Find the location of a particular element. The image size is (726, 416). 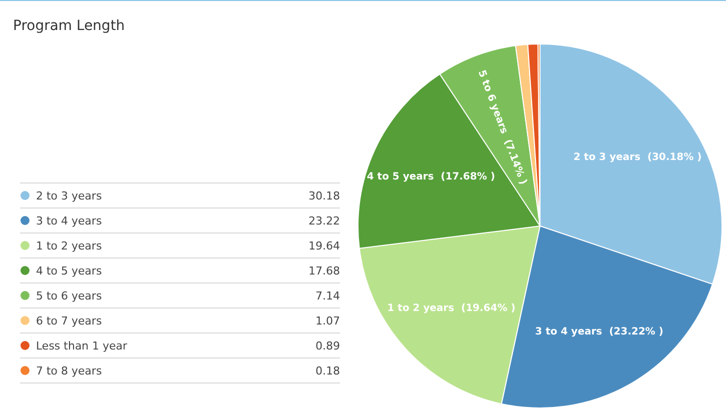

data-label: 19.64 is located at coordinates (324, 246).